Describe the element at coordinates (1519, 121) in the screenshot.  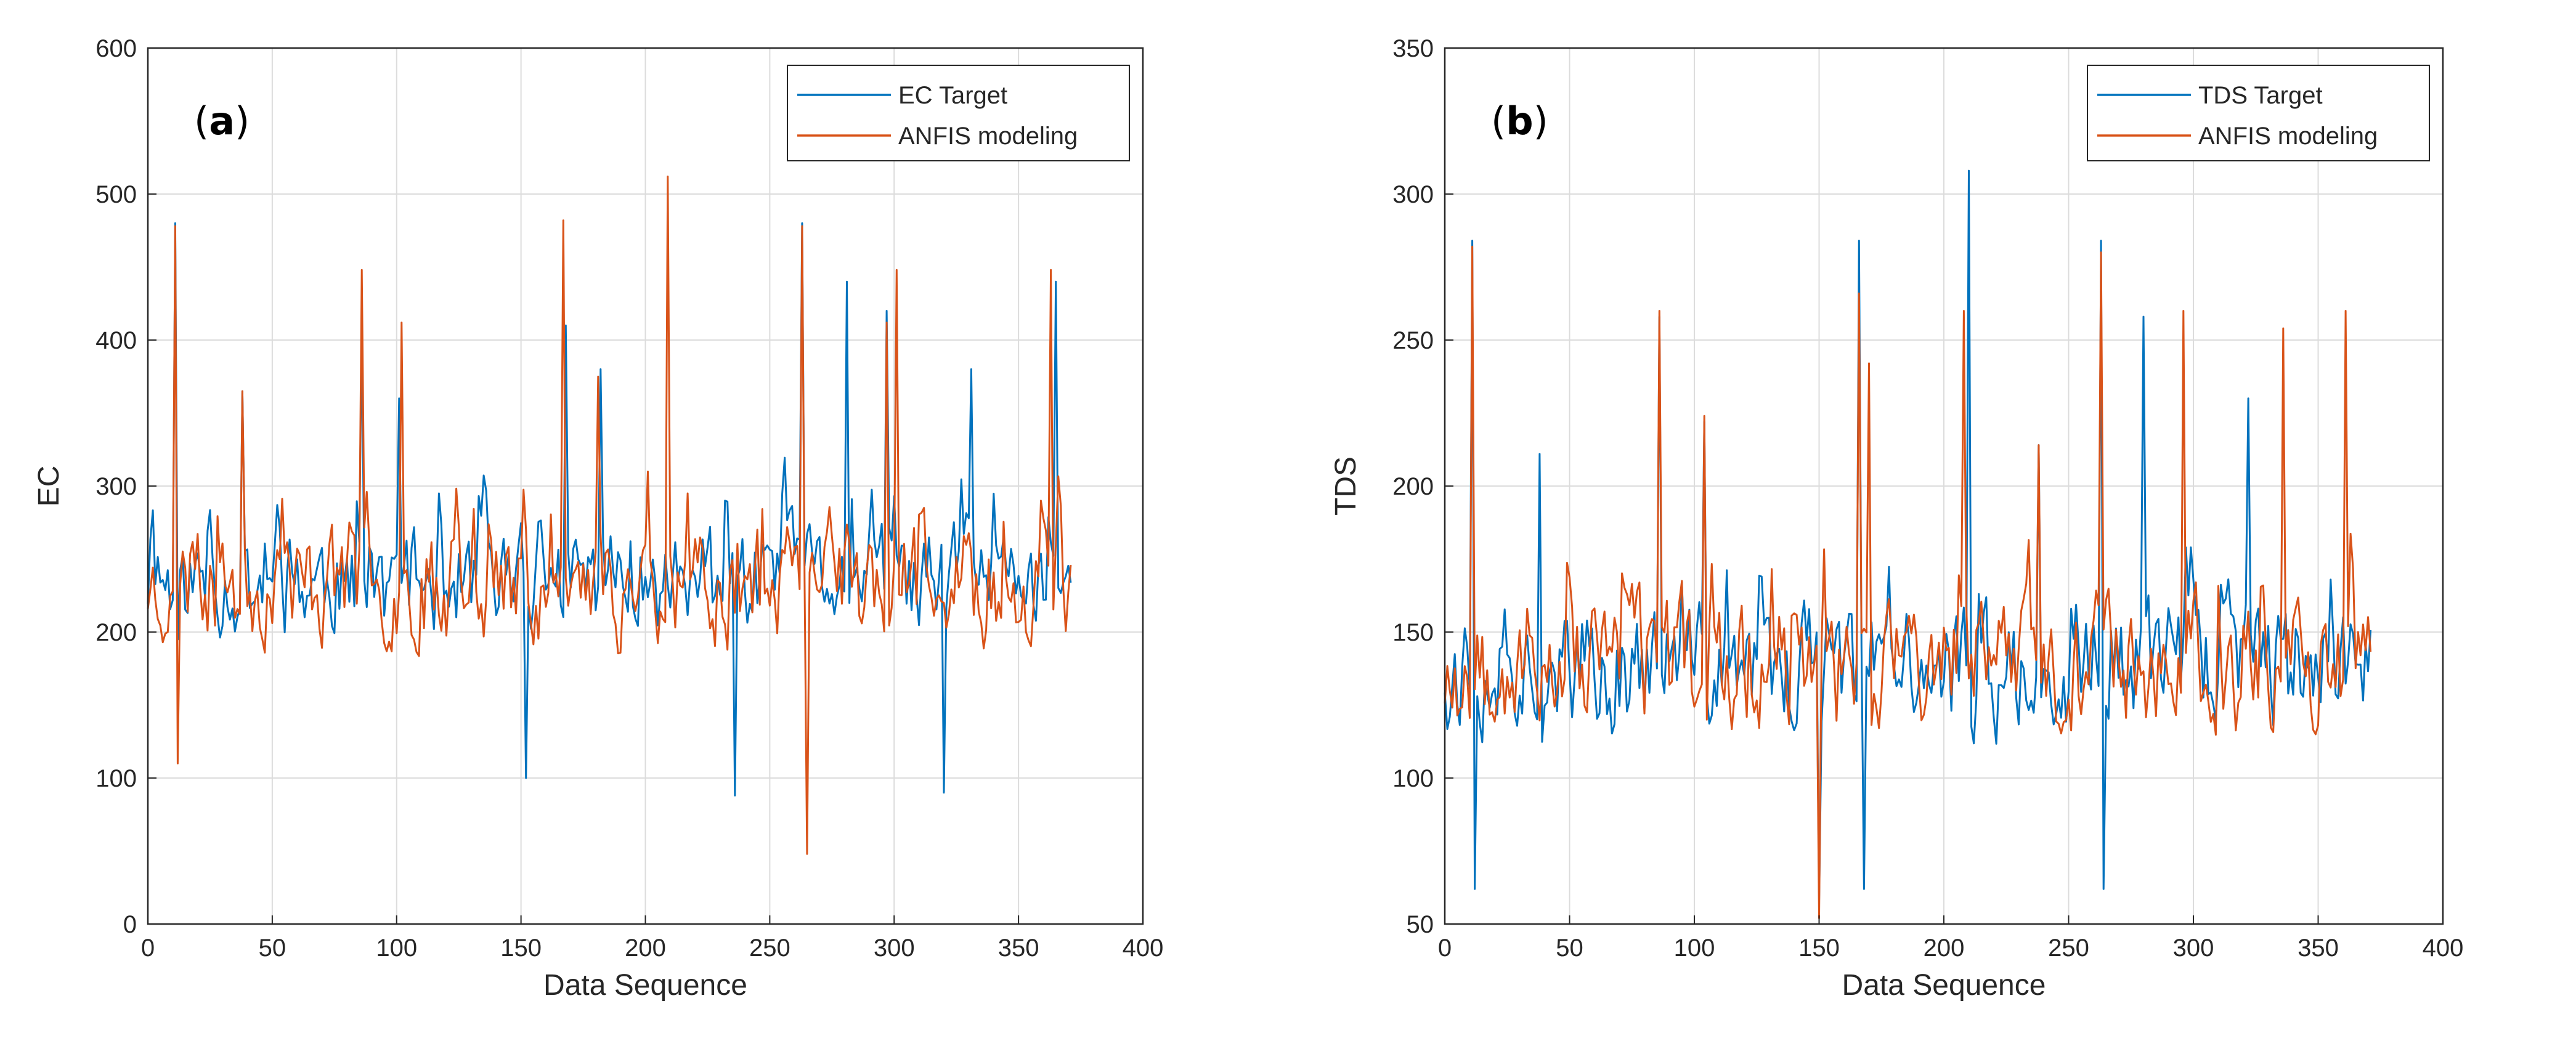
I see `panel-label: (b)` at that location.